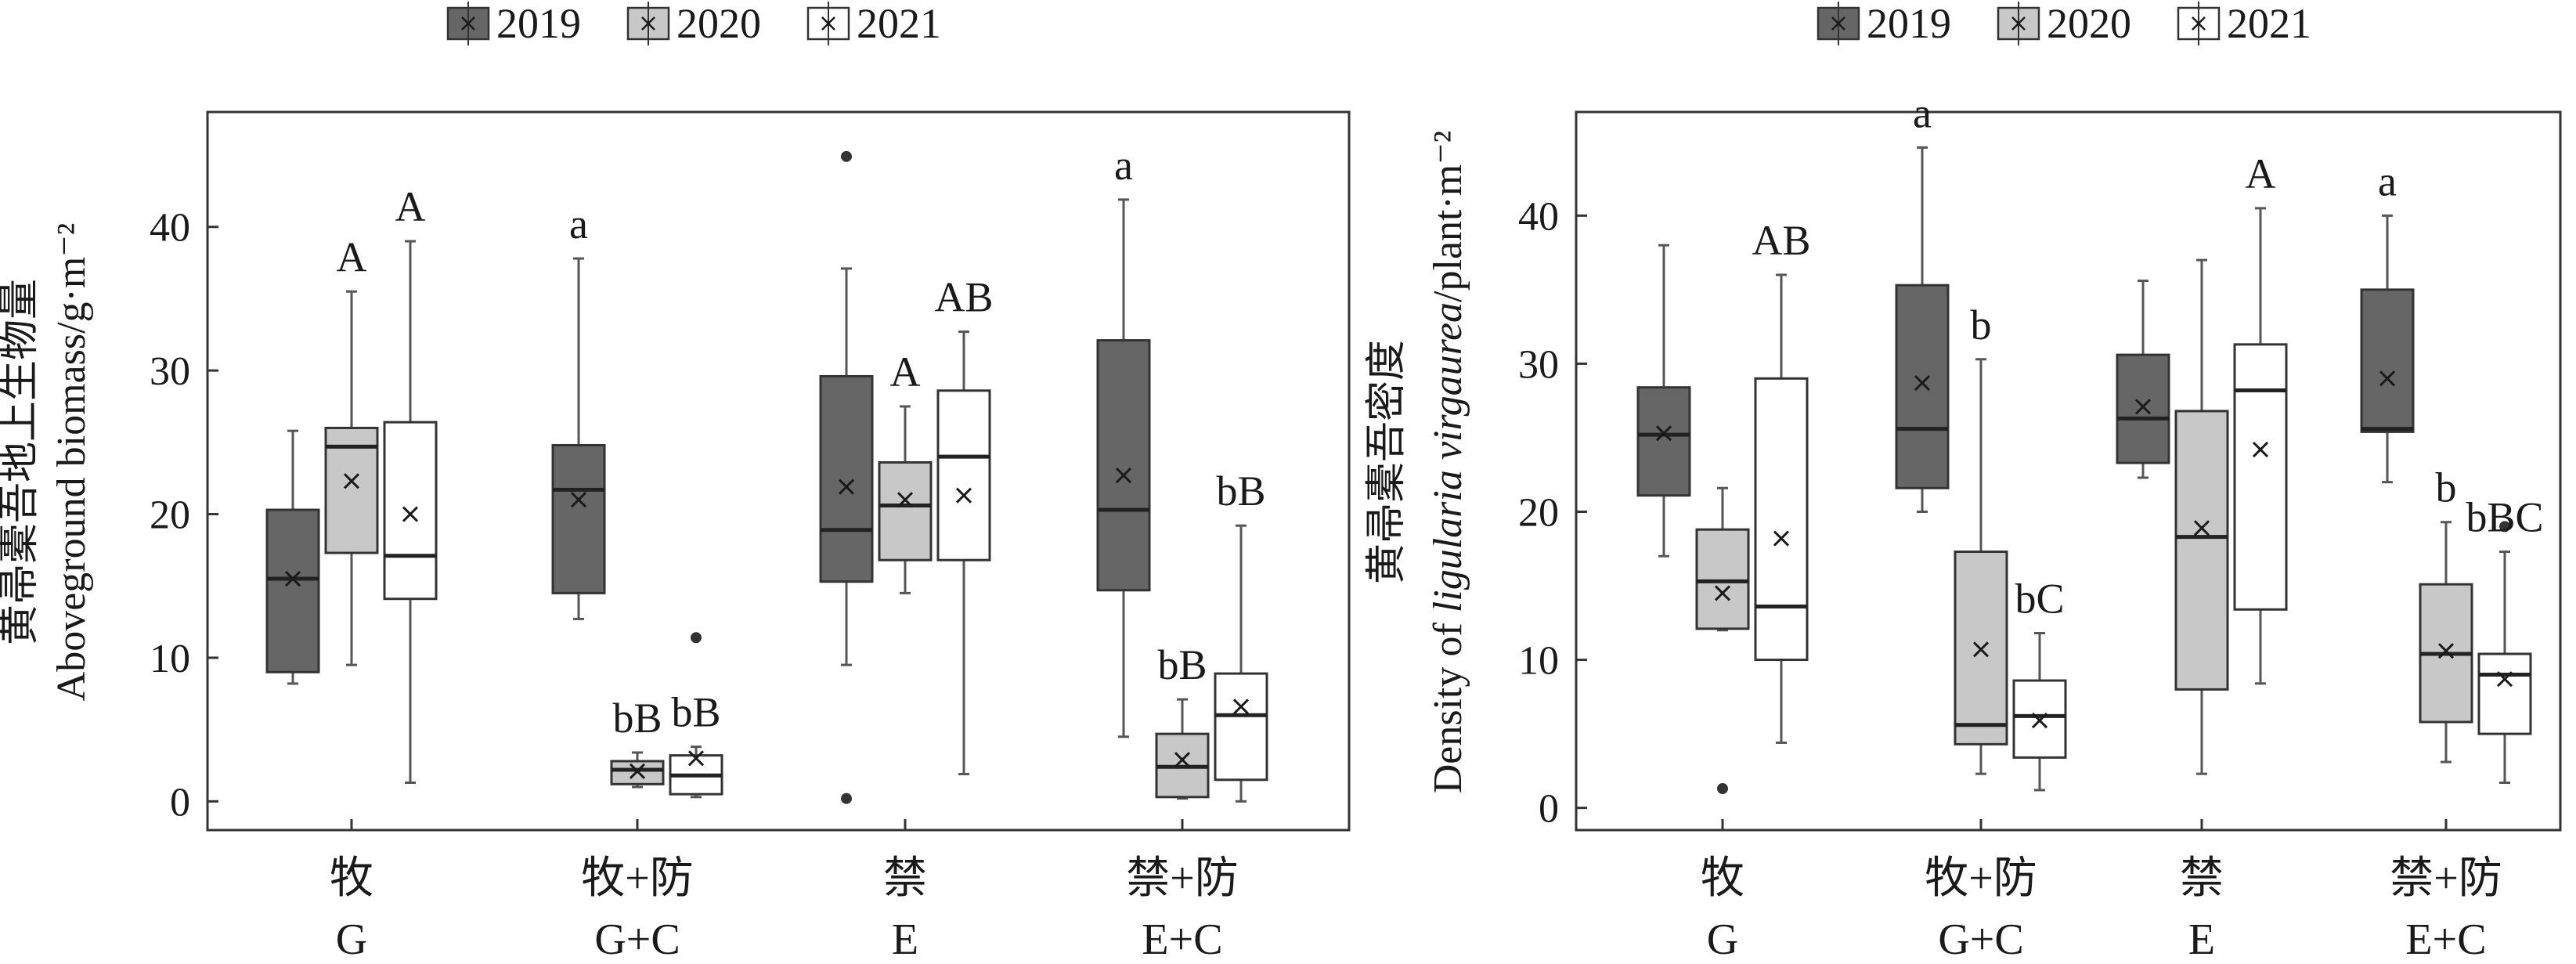  I want to click on box-plot-G-2020: A, so click(351, 449).